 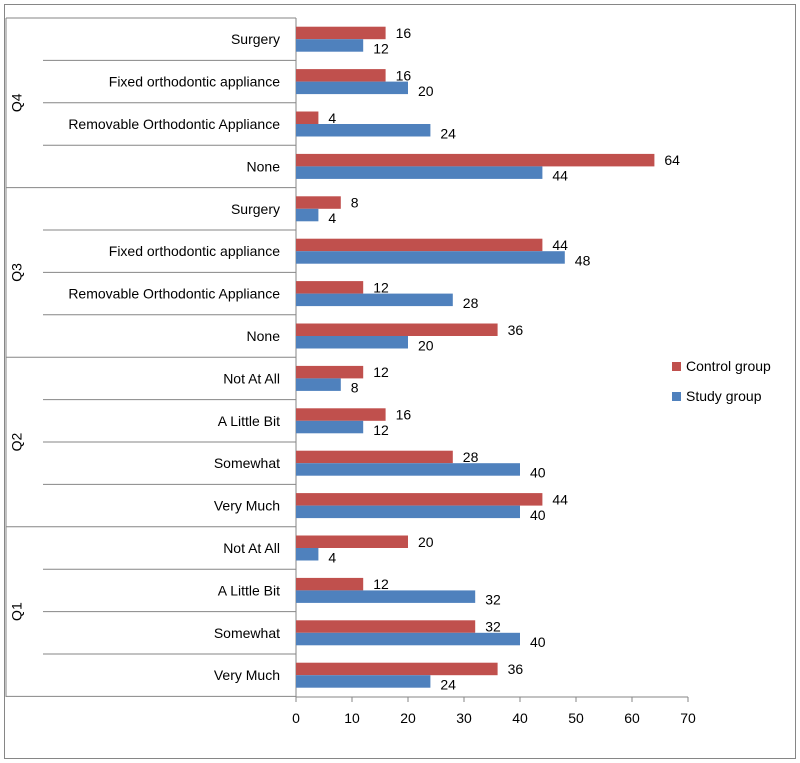 What do you see at coordinates (17, 102) in the screenshot?
I see `group-label: Q4` at bounding box center [17, 102].